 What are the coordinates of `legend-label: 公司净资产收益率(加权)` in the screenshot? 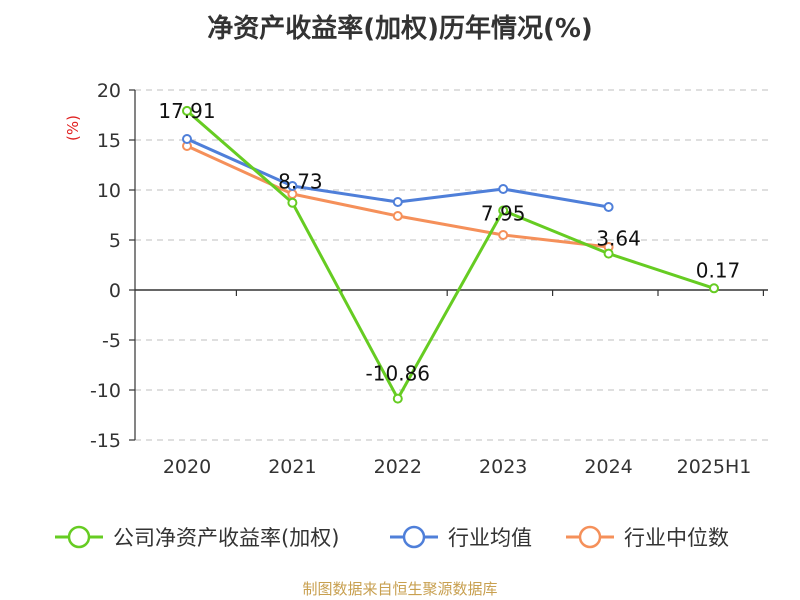 It's located at (226, 538).